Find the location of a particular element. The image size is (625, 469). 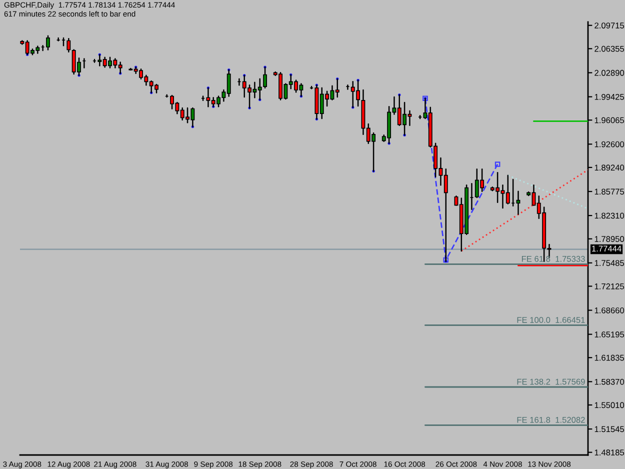

y-tick-label: 1.65195 is located at coordinates (609, 334).